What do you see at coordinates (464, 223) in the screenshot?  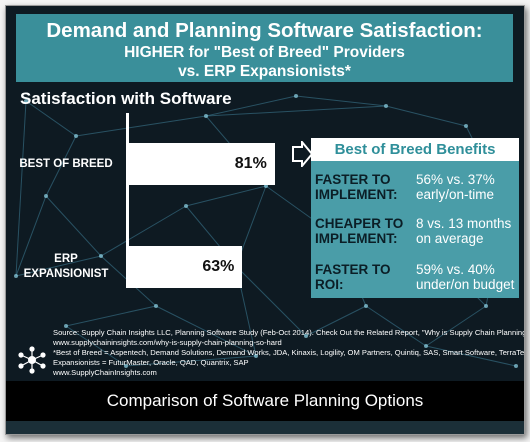 I see `benefit-value-line: 8 vs. 13 months` at bounding box center [464, 223].